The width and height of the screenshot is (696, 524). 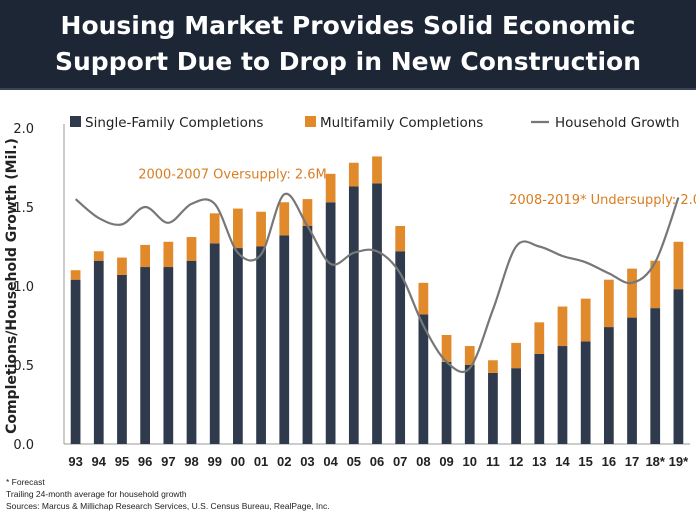 I want to click on annotation-undersupply: 2008-2019* Undersupply: 2.0M, so click(x=602, y=200).